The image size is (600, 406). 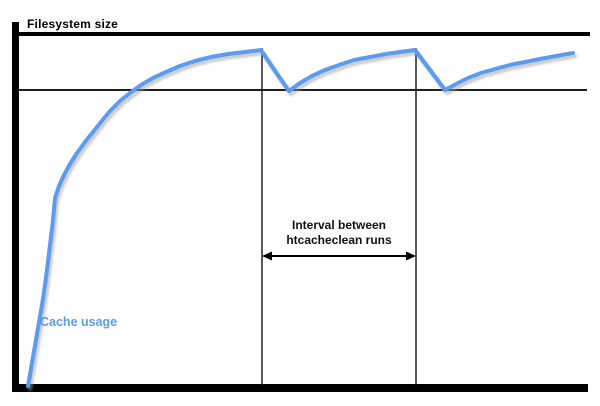 I want to click on interval-label-line1: Interval between, so click(x=339, y=225).